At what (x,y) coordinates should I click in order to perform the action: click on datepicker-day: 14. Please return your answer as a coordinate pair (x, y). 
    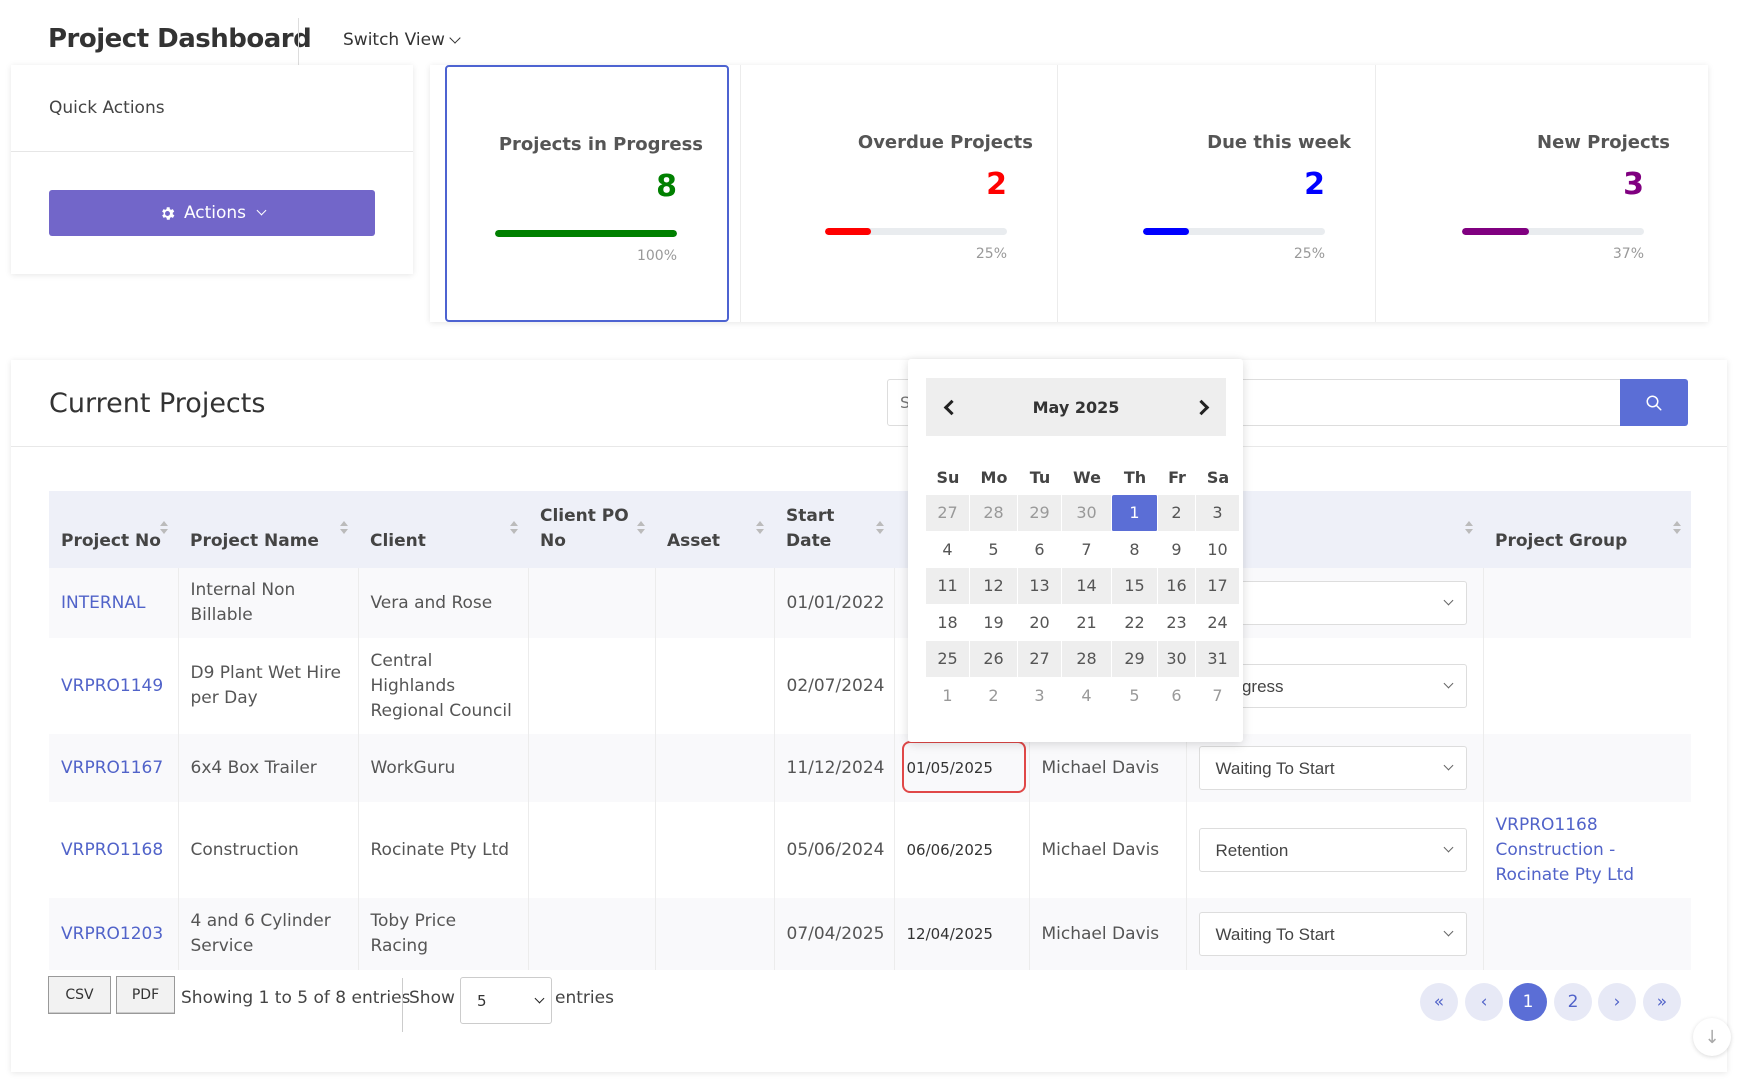
    Looking at the image, I should click on (1087, 586).